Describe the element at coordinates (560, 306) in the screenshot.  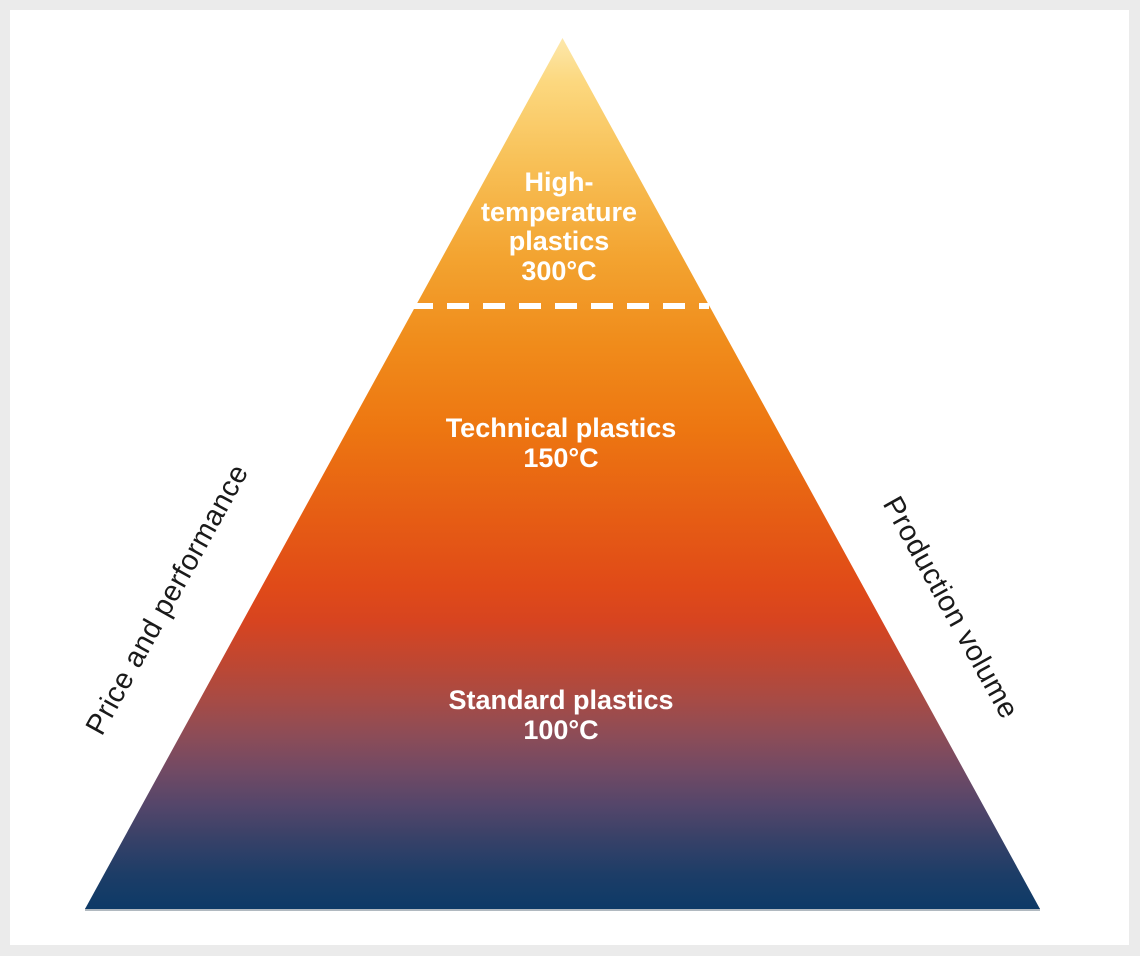
I see `dashed-divider` at that location.